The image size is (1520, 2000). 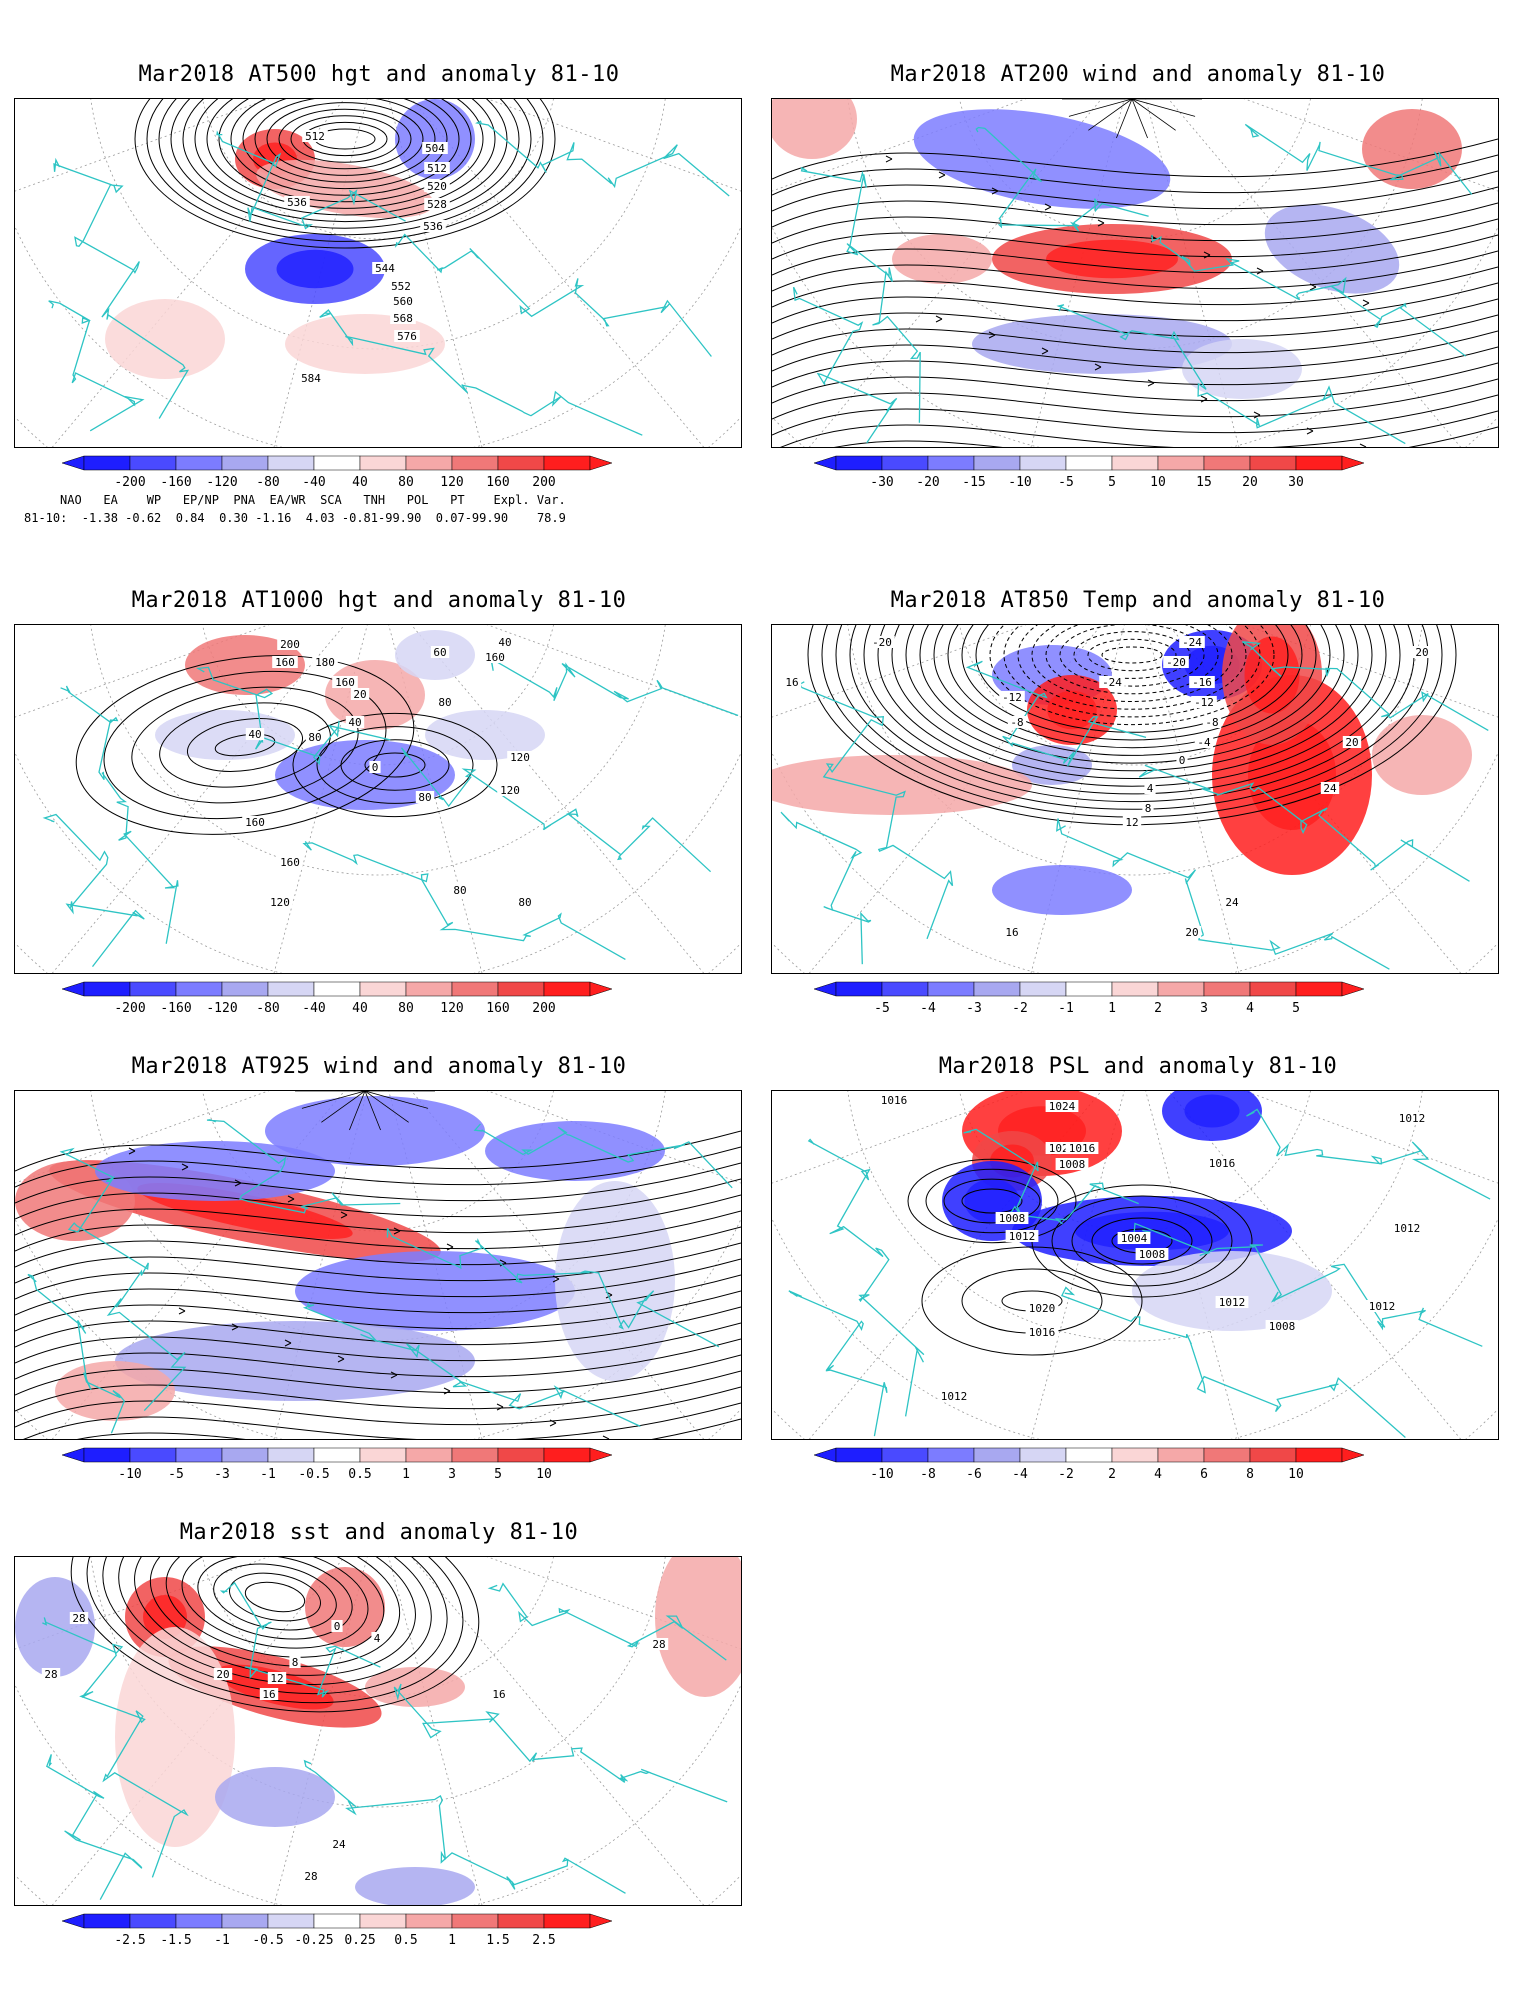 I want to click on contour-label: 1008, so click(x=1012, y=1218).